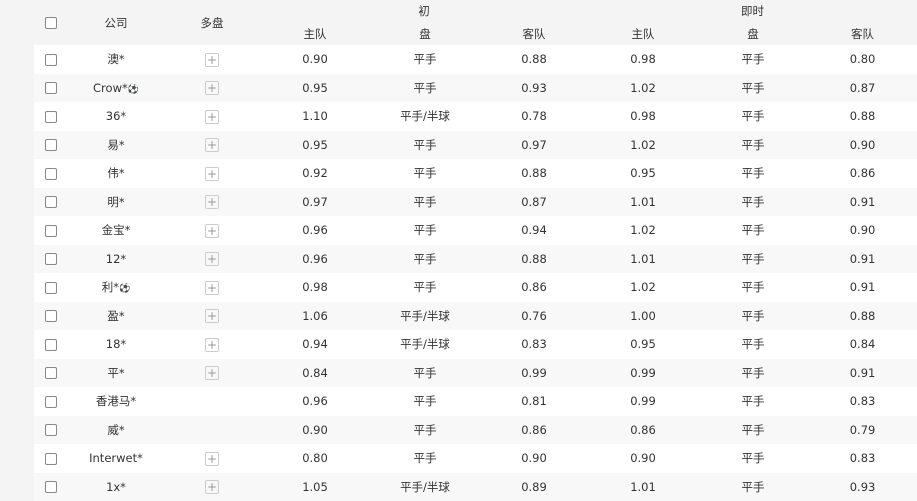 The width and height of the screenshot is (917, 501). Describe the element at coordinates (51, 23) in the screenshot. I see `select-all-checkbox` at that location.